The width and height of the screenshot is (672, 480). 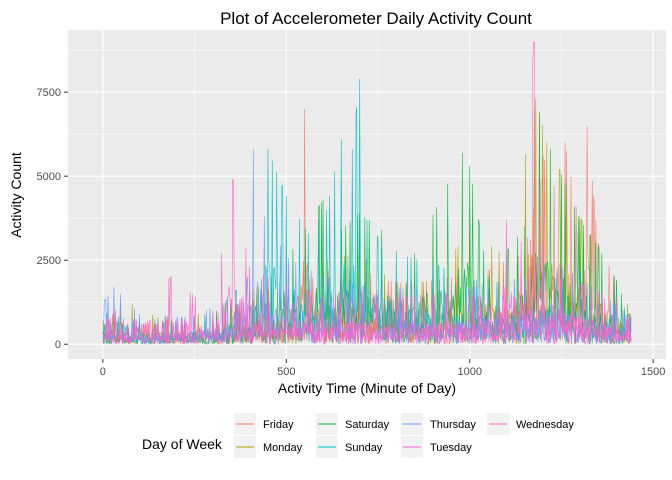 I want to click on x-tick-label: 500, so click(x=286, y=372).